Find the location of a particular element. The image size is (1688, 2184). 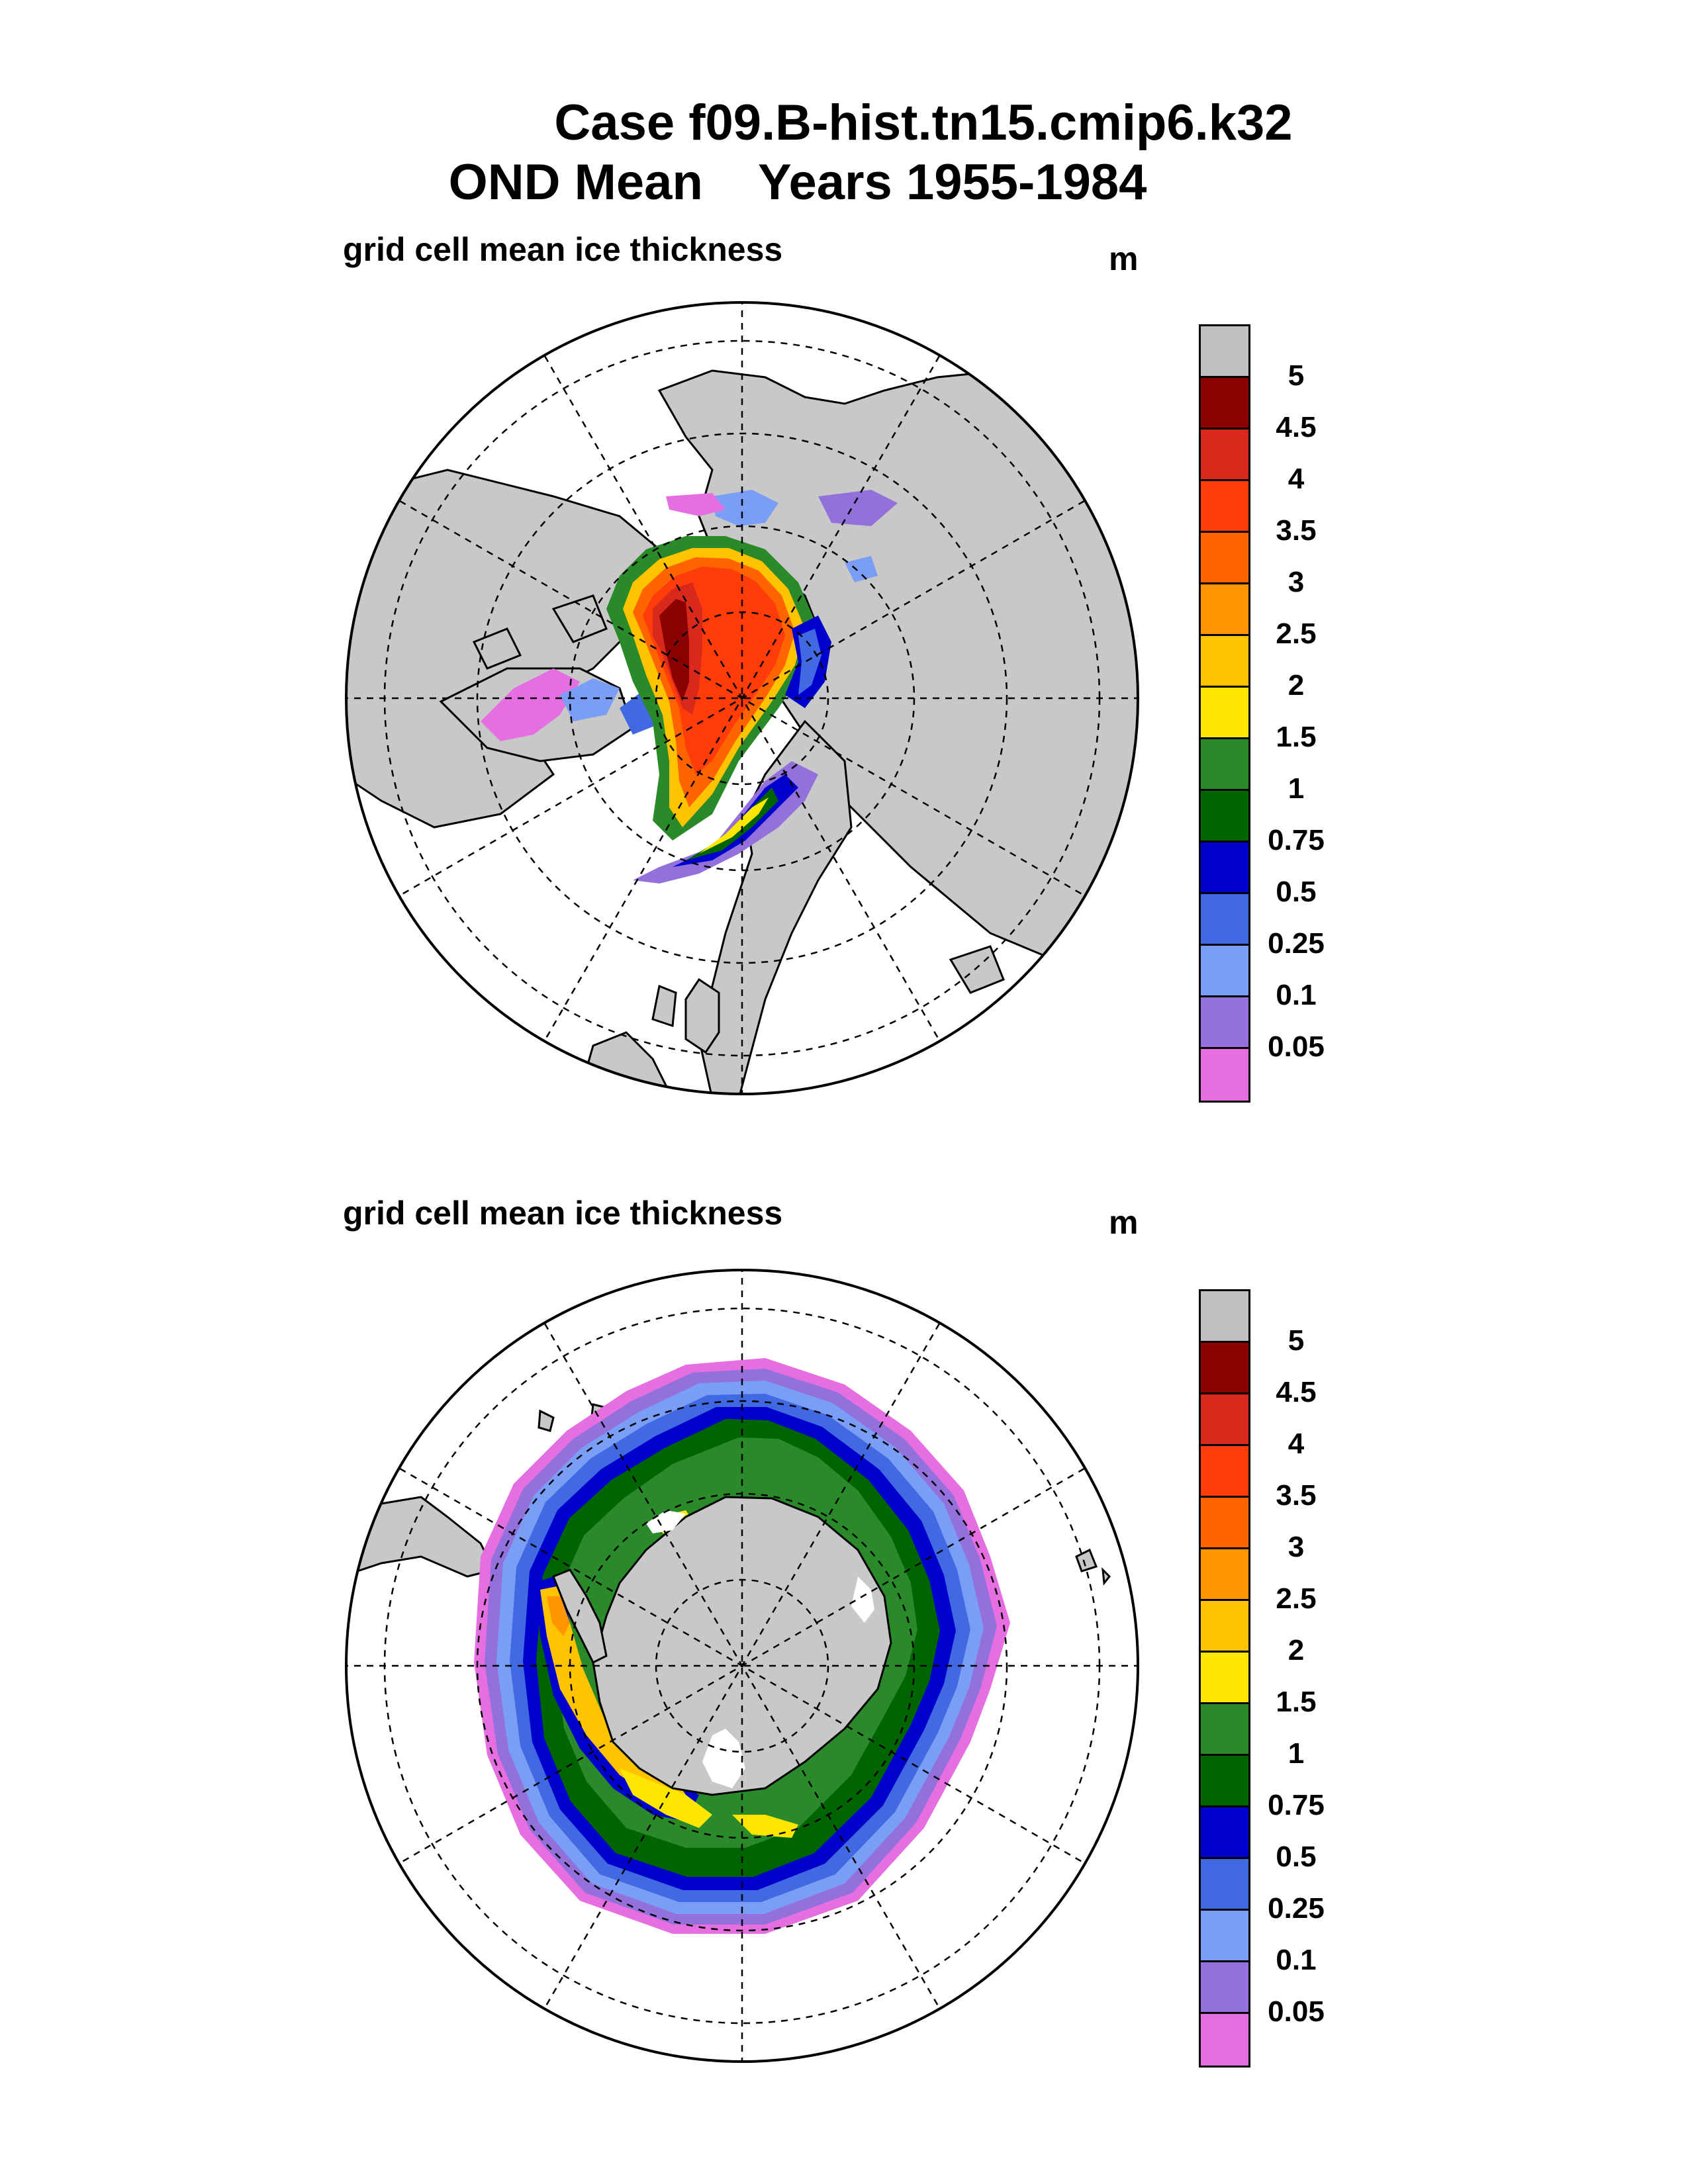

legend-north-colorbar is located at coordinates (1224, 714).